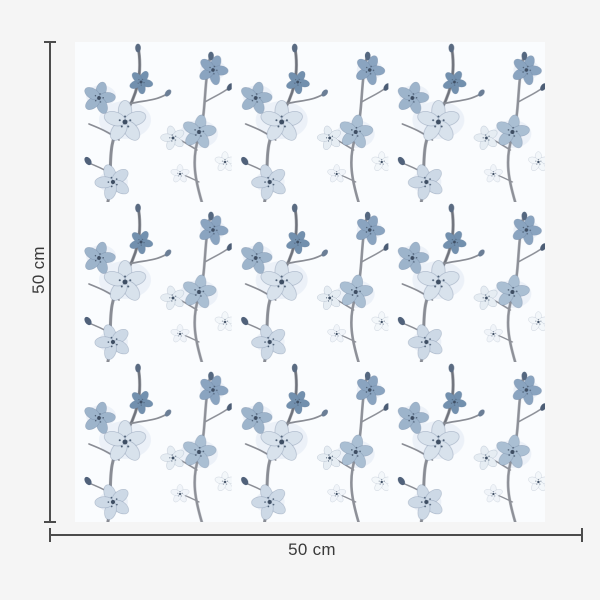 The width and height of the screenshot is (600, 600). I want to click on width-dimension-cap-right, so click(582, 535).